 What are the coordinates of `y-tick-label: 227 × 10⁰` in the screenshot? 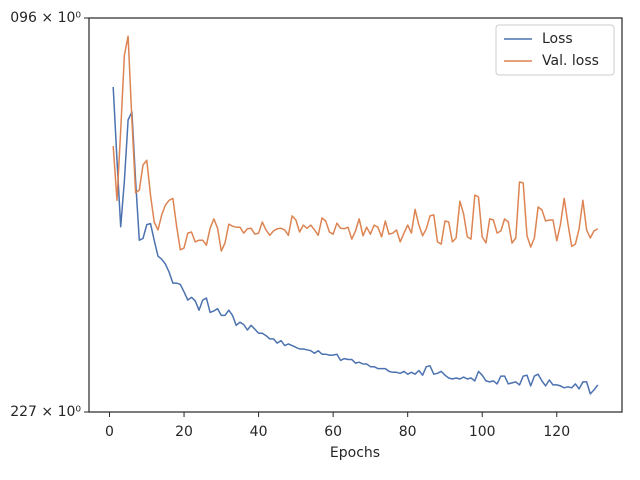 It's located at (45, 412).